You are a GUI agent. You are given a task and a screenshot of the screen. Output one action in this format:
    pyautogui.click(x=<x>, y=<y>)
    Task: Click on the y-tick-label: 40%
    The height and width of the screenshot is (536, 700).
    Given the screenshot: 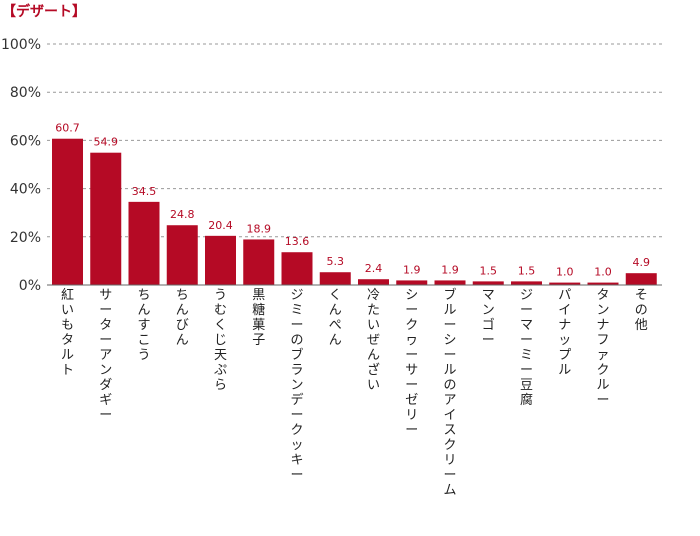 What is the action you would take?
    pyautogui.click(x=25, y=190)
    